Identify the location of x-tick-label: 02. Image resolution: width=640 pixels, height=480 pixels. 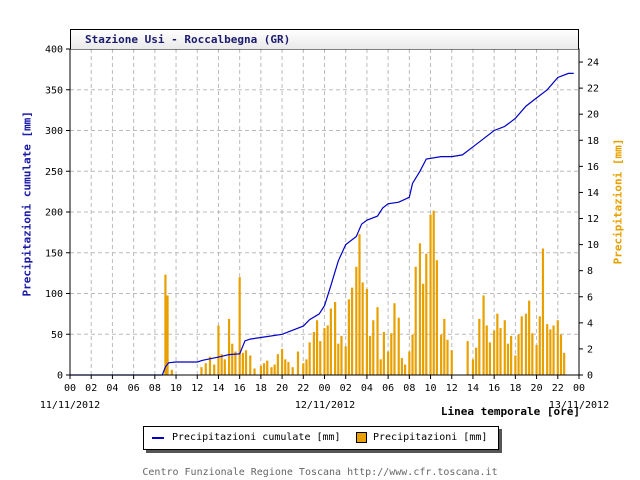
(346, 388).